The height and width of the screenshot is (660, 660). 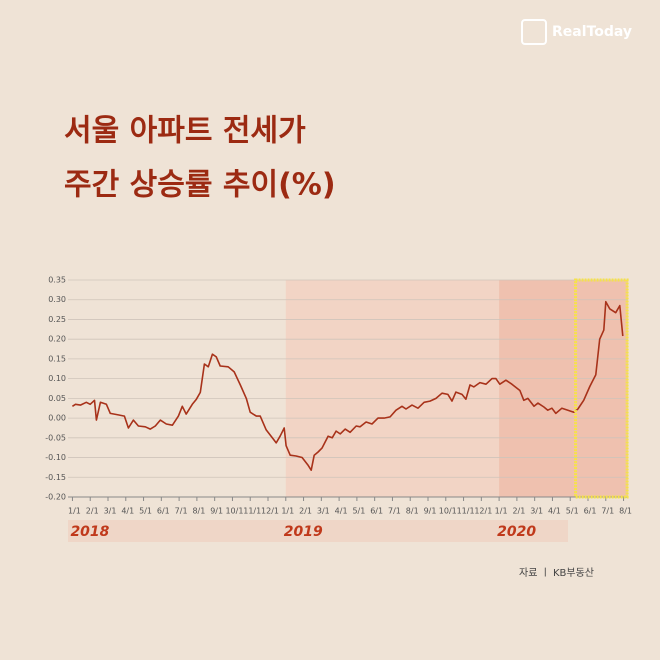 I want to click on year-label: 2018, so click(x=89, y=532).